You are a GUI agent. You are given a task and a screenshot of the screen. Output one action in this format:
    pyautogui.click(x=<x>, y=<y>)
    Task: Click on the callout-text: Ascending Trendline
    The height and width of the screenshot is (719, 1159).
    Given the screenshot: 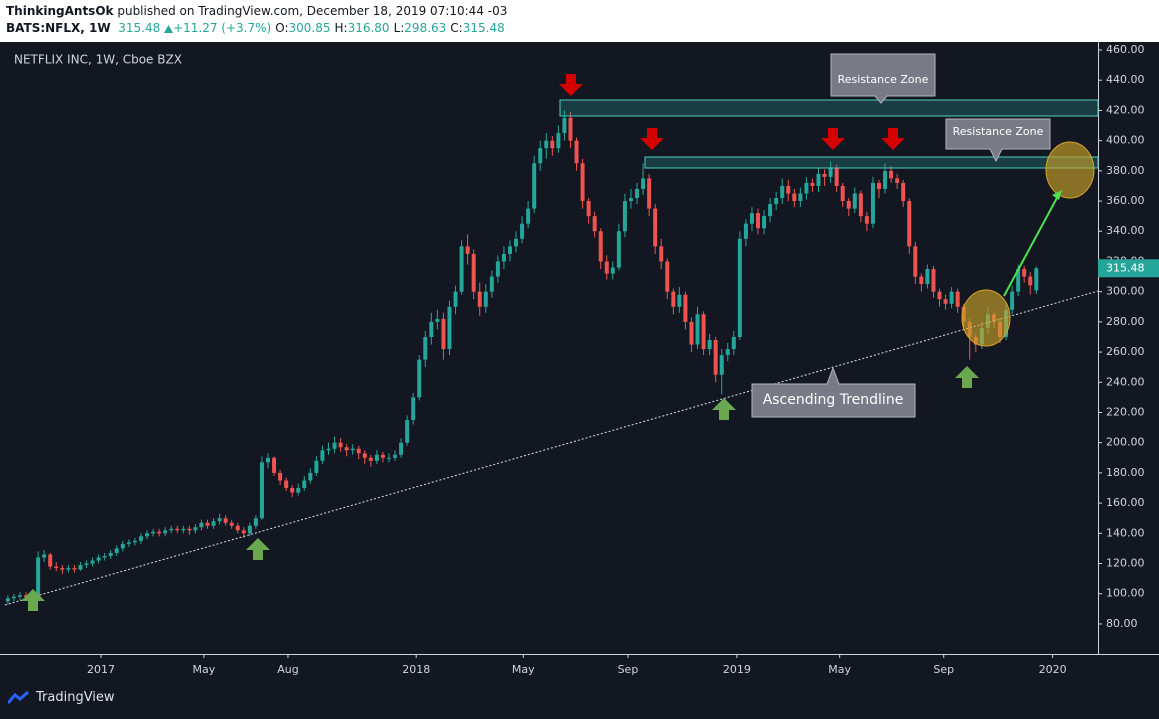 What is the action you would take?
    pyautogui.click(x=833, y=400)
    